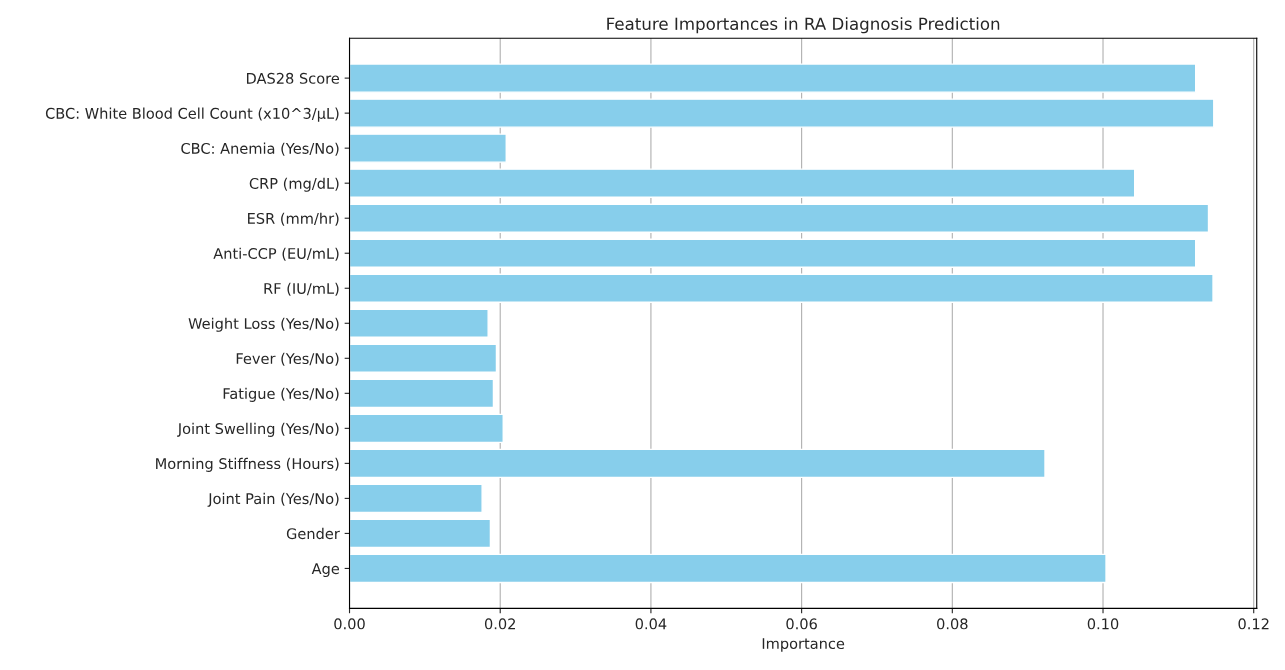  I want to click on y-tick-label: Fatigue (Yes/No), so click(281, 394).